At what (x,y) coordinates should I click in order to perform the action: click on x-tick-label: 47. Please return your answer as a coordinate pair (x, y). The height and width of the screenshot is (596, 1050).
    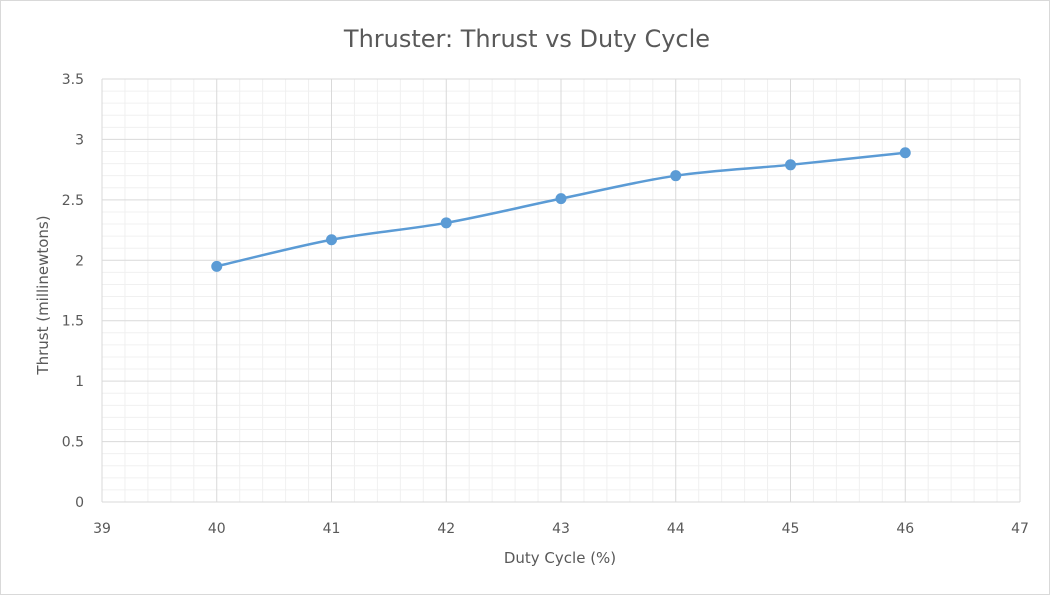
    Looking at the image, I should click on (1020, 529).